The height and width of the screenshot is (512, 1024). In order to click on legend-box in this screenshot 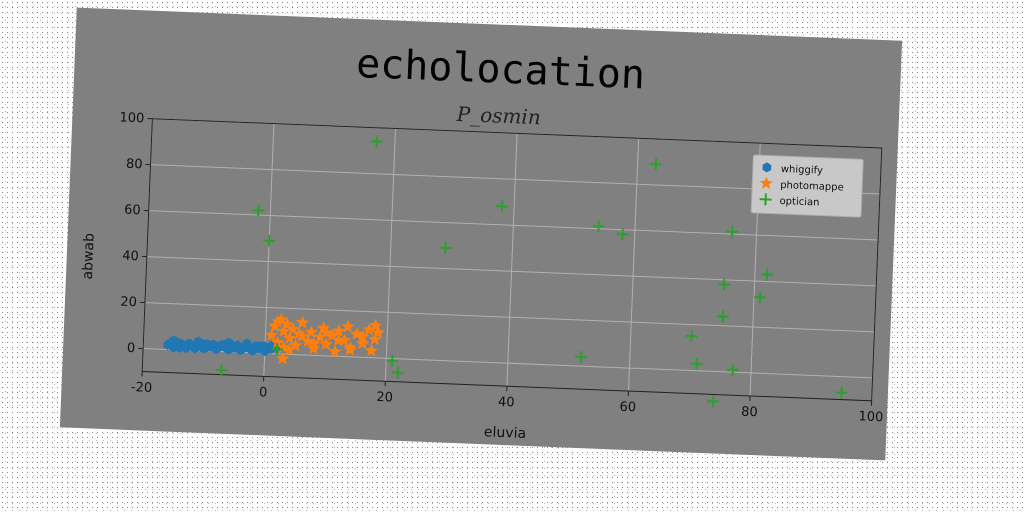, I will do `click(807, 186)`.